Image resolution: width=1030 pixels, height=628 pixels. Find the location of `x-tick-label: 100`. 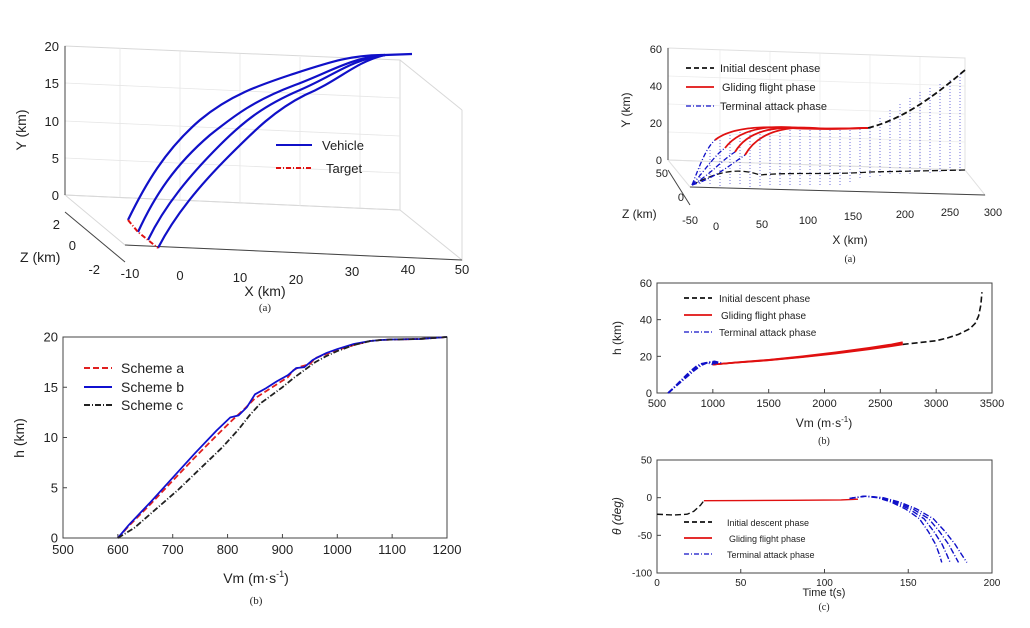

x-tick-label: 100 is located at coordinates (824, 583).